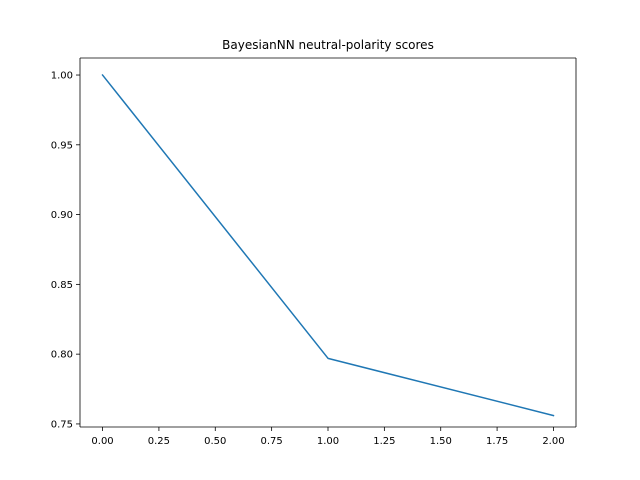 This screenshot has height=480, width=640. What do you see at coordinates (553, 441) in the screenshot?
I see `x-tick-label: 2.00` at bounding box center [553, 441].